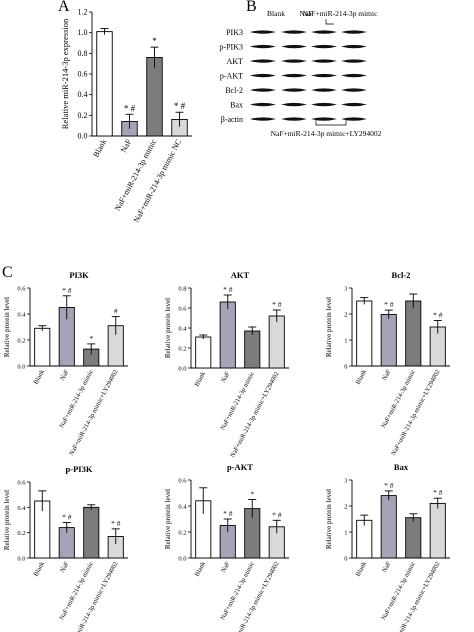 This screenshot has height=632, width=474. What do you see at coordinates (306, 13) in the screenshot?
I see `blot-header-naf: NaF` at bounding box center [306, 13].